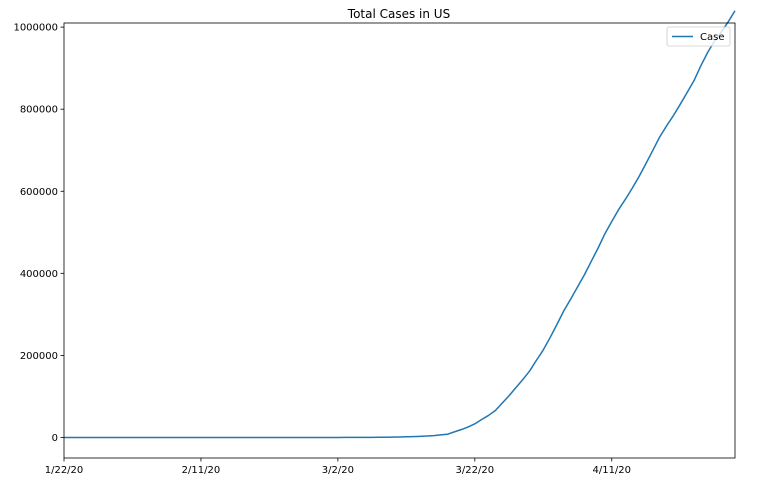 The height and width of the screenshot is (488, 759). I want to click on y-tick-label: 200000, so click(39, 356).